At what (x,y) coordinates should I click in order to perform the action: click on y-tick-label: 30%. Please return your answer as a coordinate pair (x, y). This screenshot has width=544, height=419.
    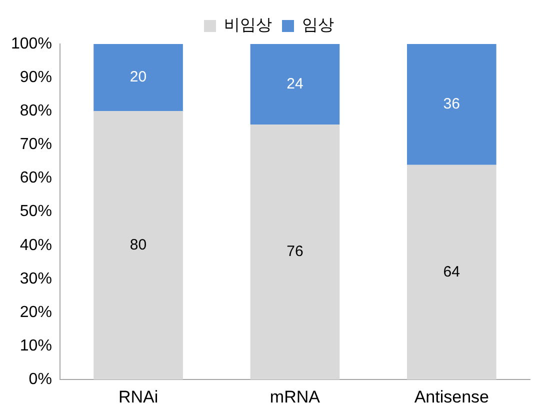
    Looking at the image, I should click on (36, 279).